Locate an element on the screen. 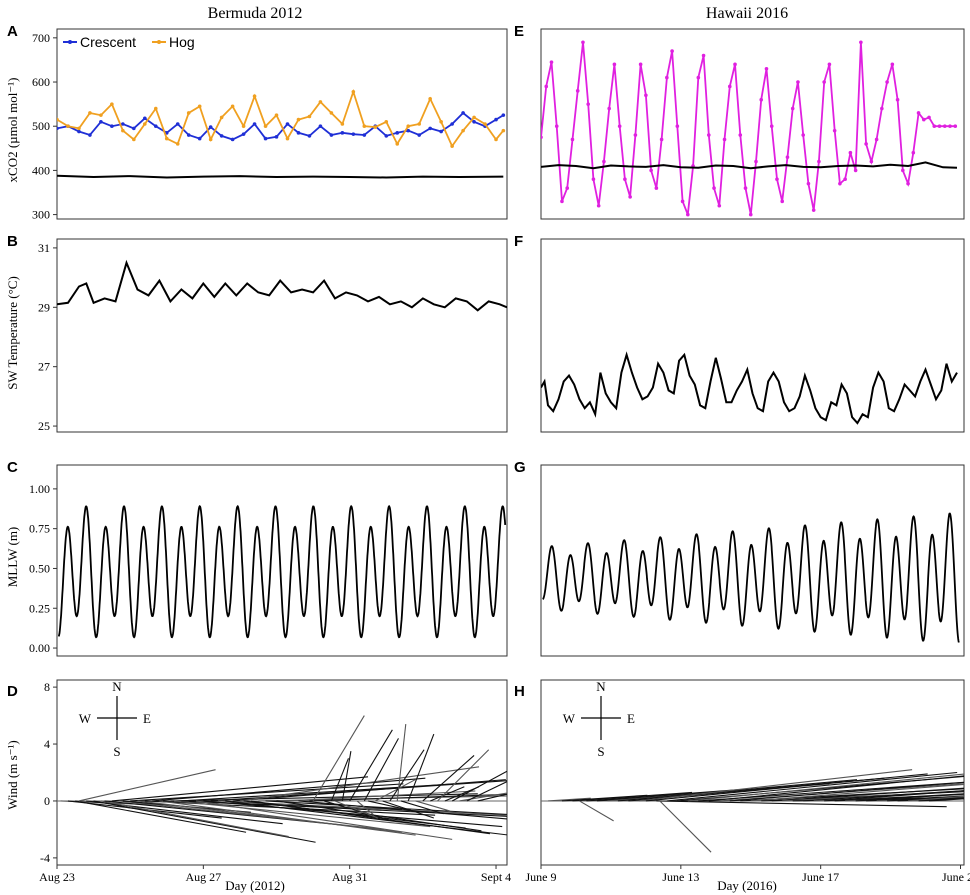  series-line-hog is located at coordinates (280, 118).